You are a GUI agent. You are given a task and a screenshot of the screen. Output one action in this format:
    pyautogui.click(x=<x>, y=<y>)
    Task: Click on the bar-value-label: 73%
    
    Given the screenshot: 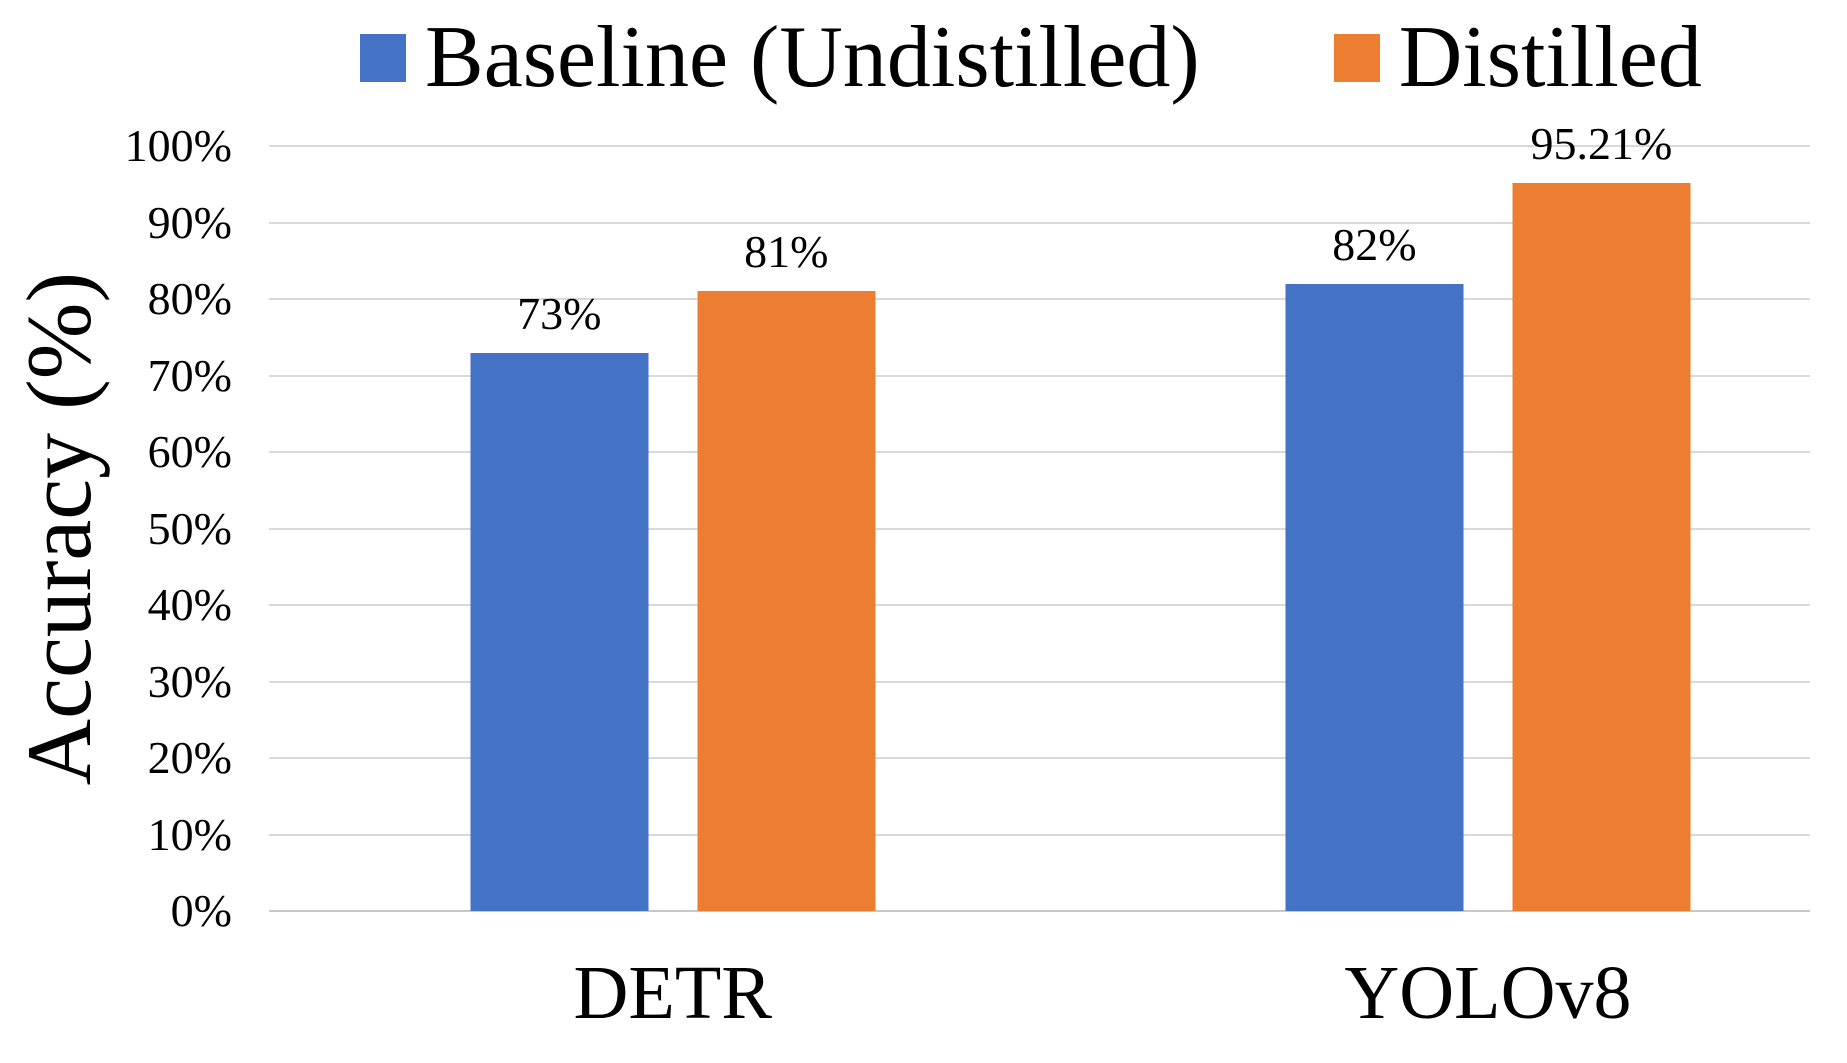 What is the action you would take?
    pyautogui.click(x=559, y=313)
    